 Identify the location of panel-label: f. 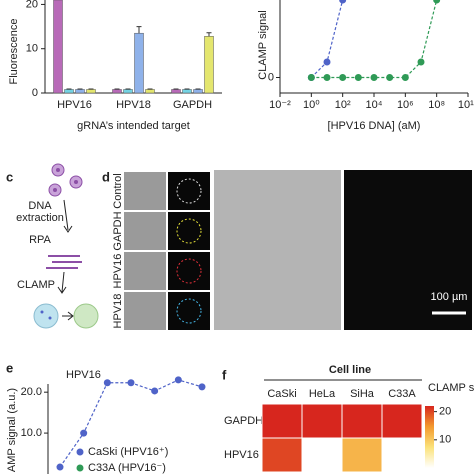
(224, 374).